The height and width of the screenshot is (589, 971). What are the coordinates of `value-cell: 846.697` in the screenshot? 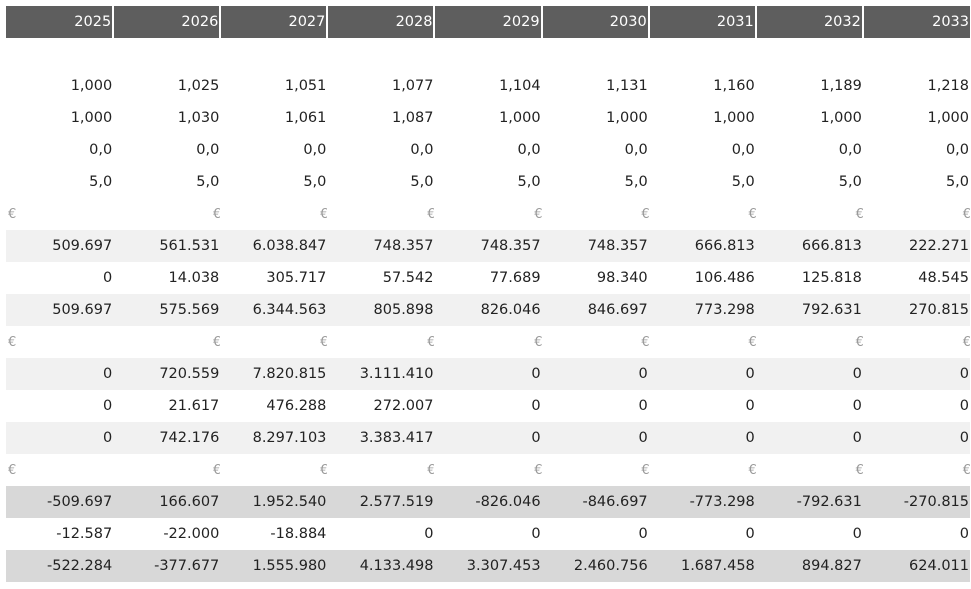 It's located at (595, 310).